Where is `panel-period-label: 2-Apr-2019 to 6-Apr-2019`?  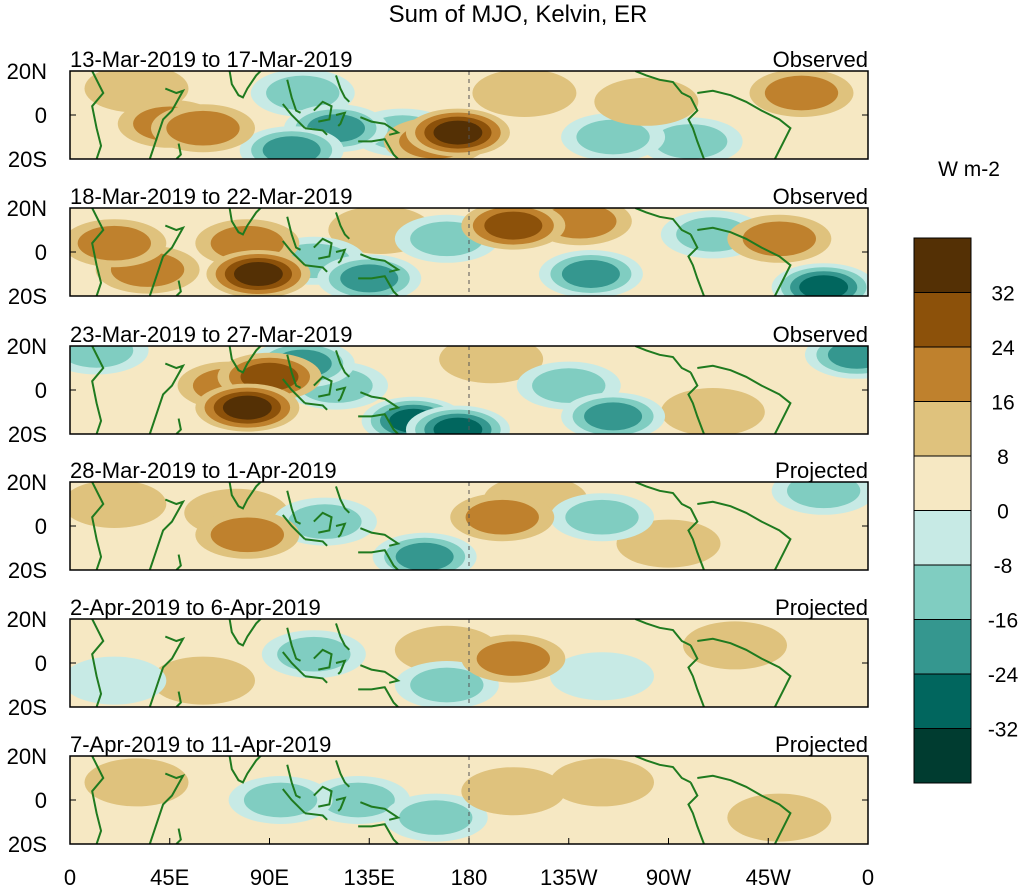 panel-period-label: 2-Apr-2019 to 6-Apr-2019 is located at coordinates (195, 607).